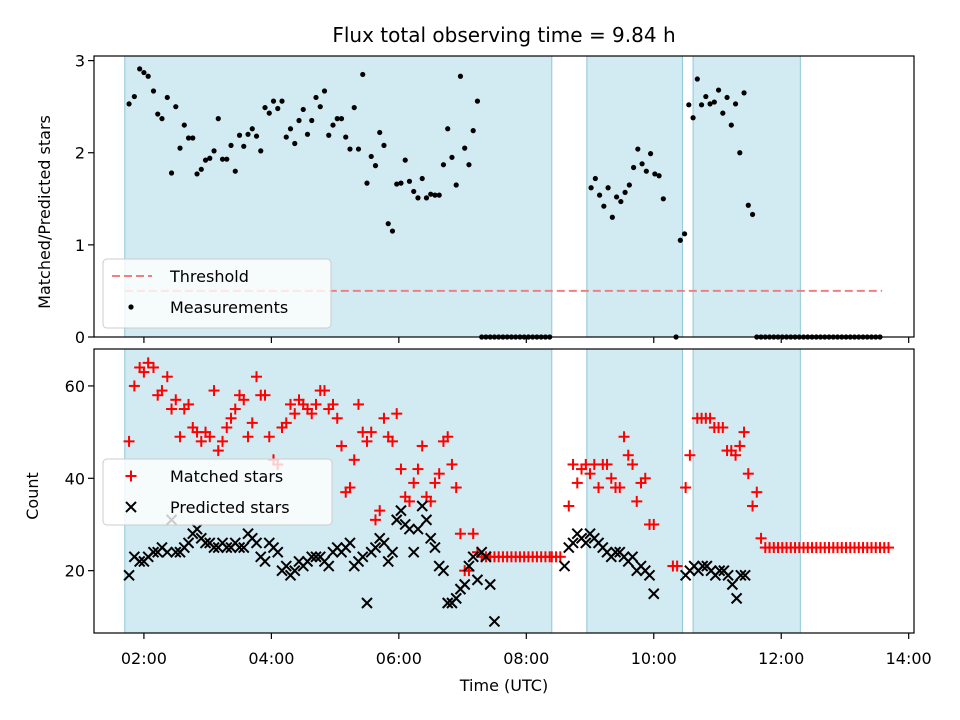  Describe the element at coordinates (271, 658) in the screenshot. I see `x-tick-label: 04:00` at that location.